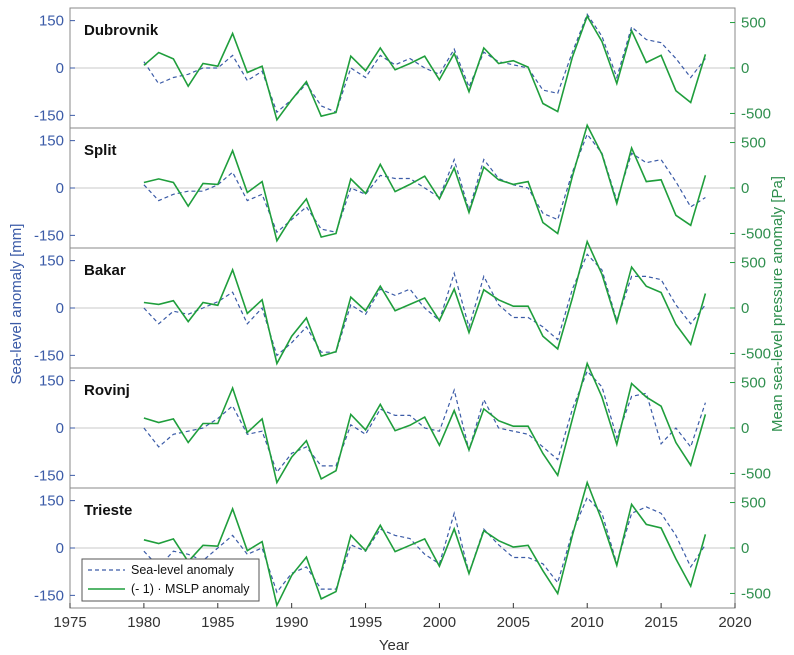 The image size is (794, 655). Describe the element at coordinates (183, 570) in the screenshot. I see `legend-label-sea-level: Sea-level anomaly` at that location.